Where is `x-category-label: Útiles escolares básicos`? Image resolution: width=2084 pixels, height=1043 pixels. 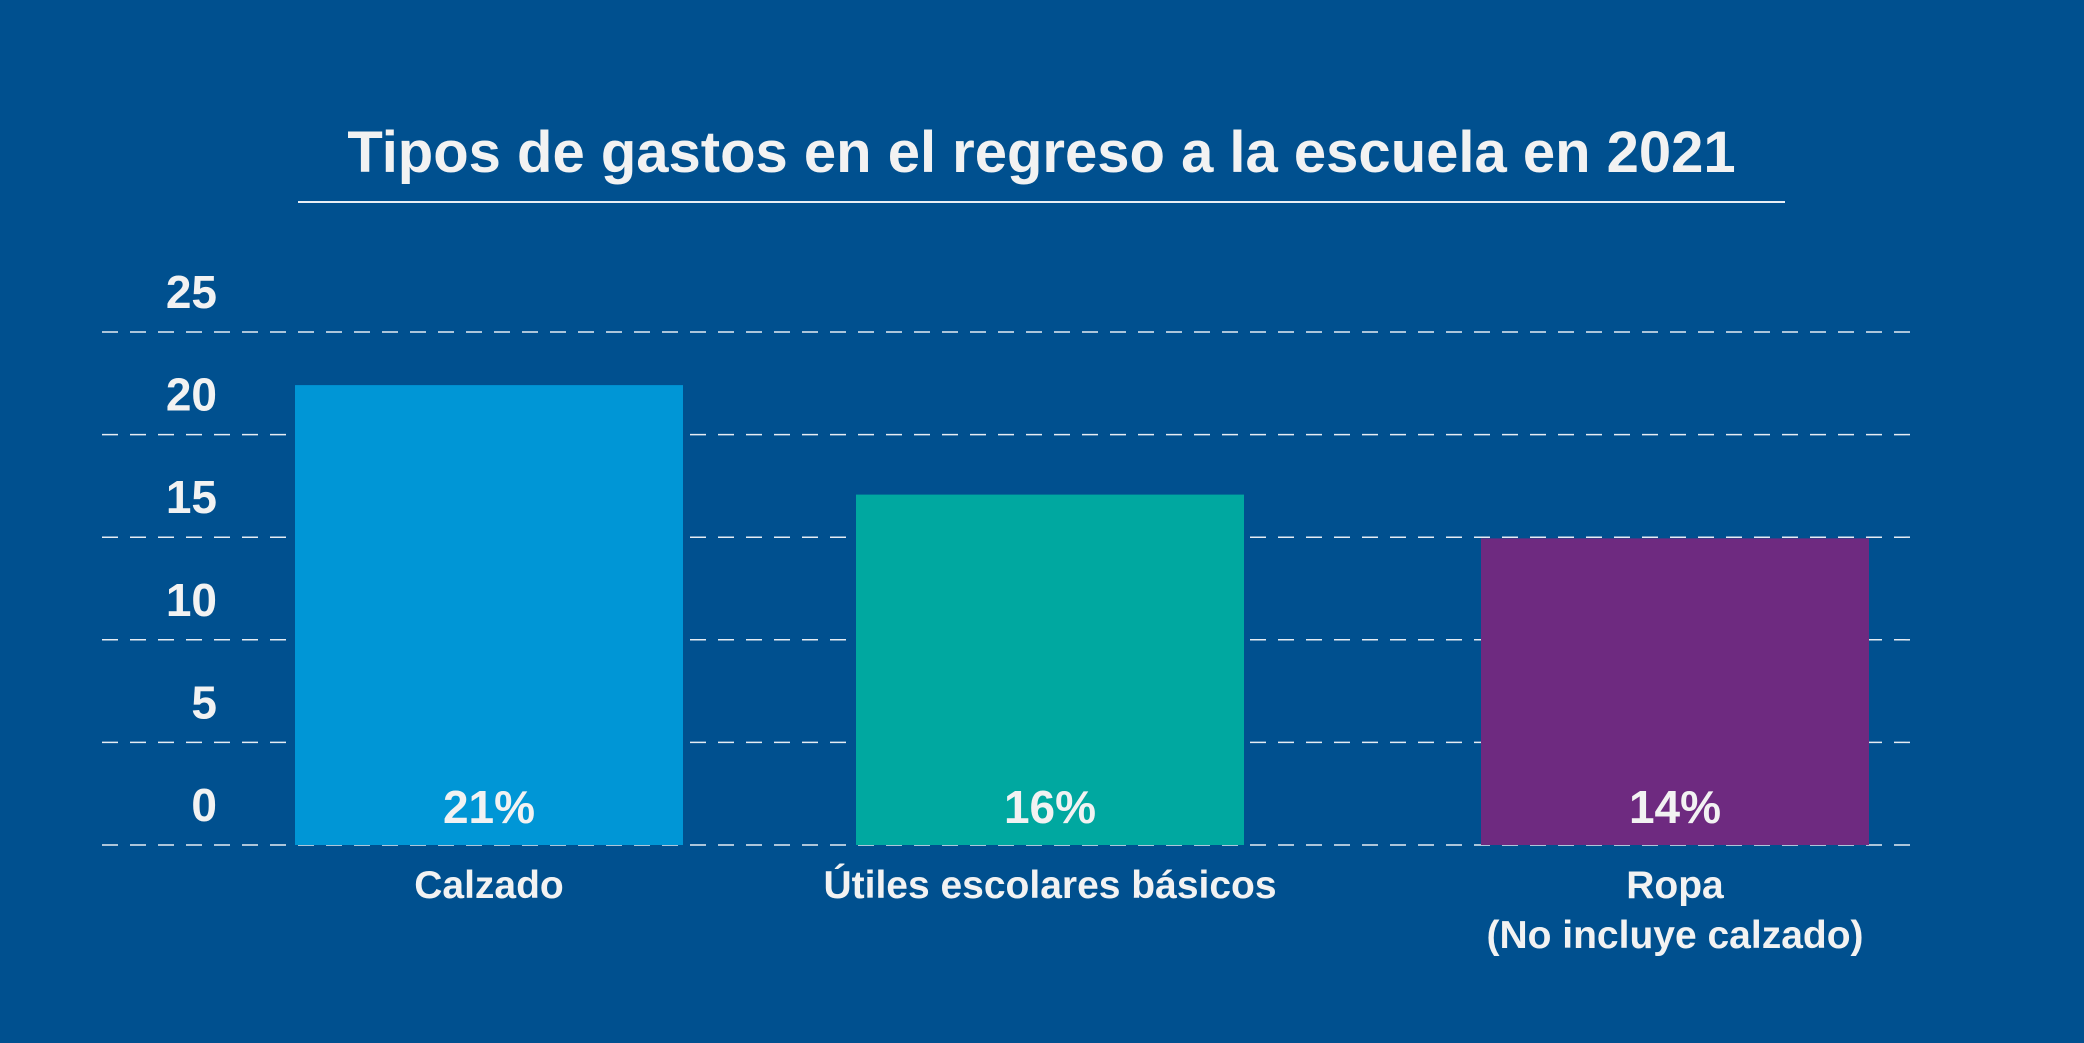 x-category-label: Útiles escolares básicos is located at coordinates (1049, 885).